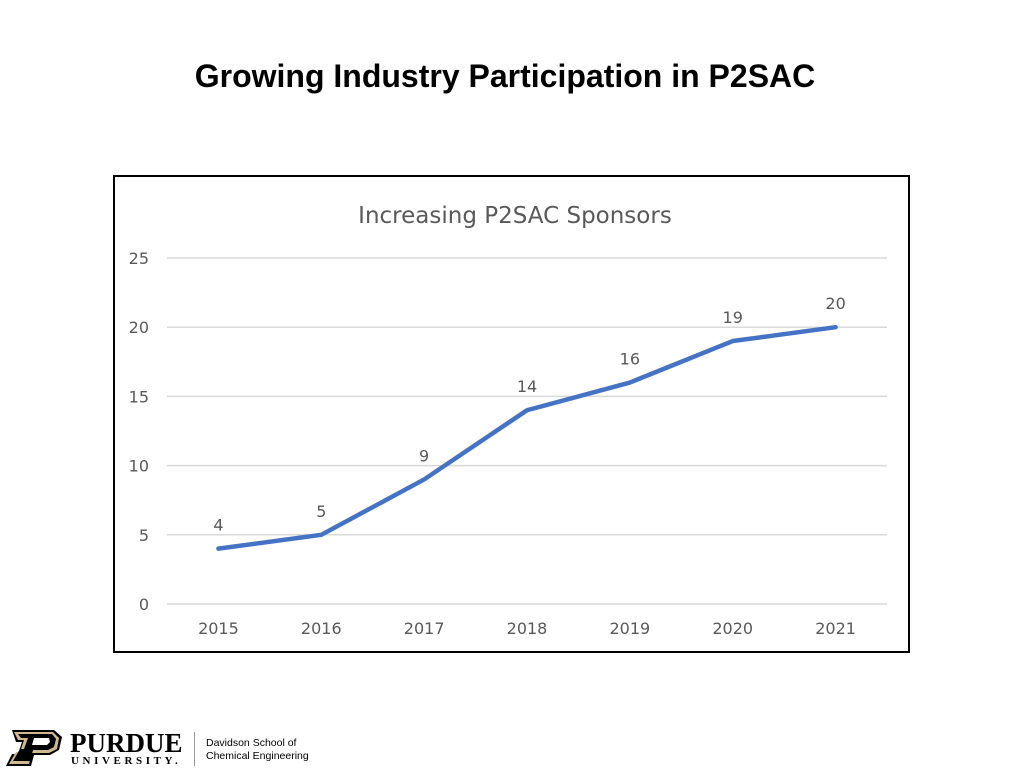  Describe the element at coordinates (144, 535) in the screenshot. I see `y-tick-label: 5` at that location.